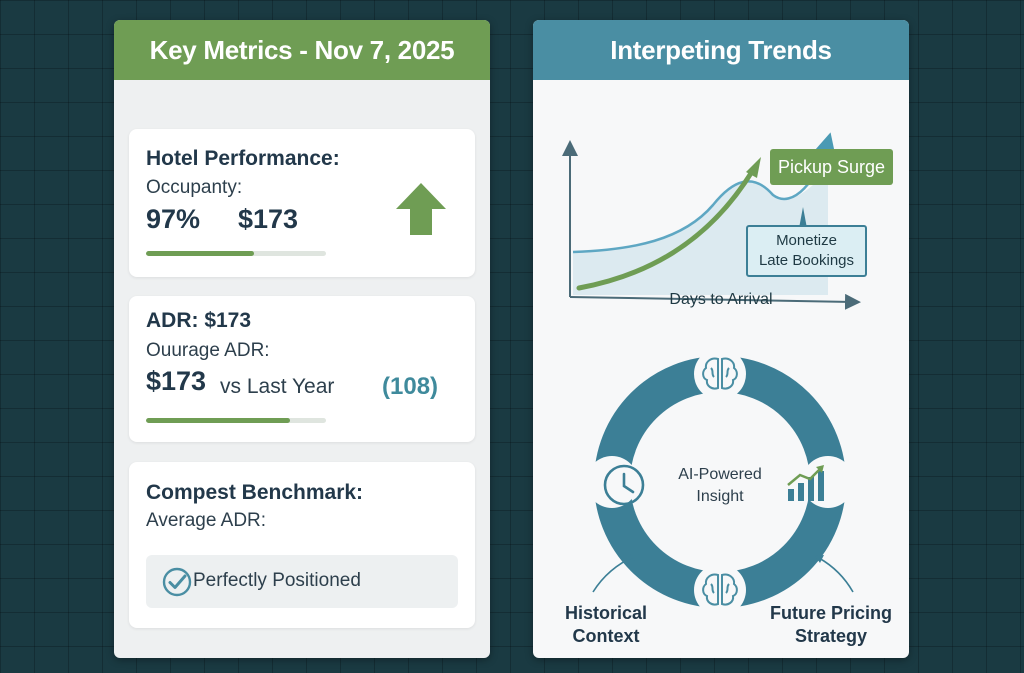  Describe the element at coordinates (218, 420) in the screenshot. I see `adr-progress-fill` at that location.